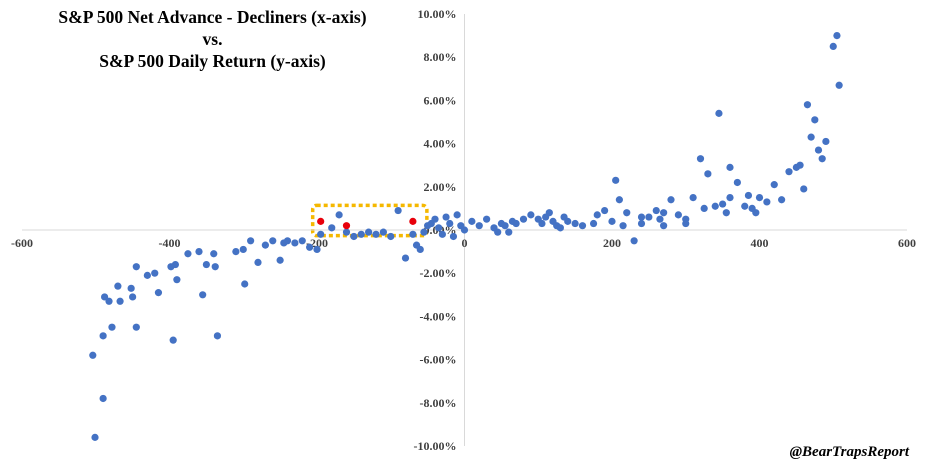 This screenshot has height=471, width=925. What do you see at coordinates (438, 273) in the screenshot?
I see `y-tick-label: -2.00%` at bounding box center [438, 273].